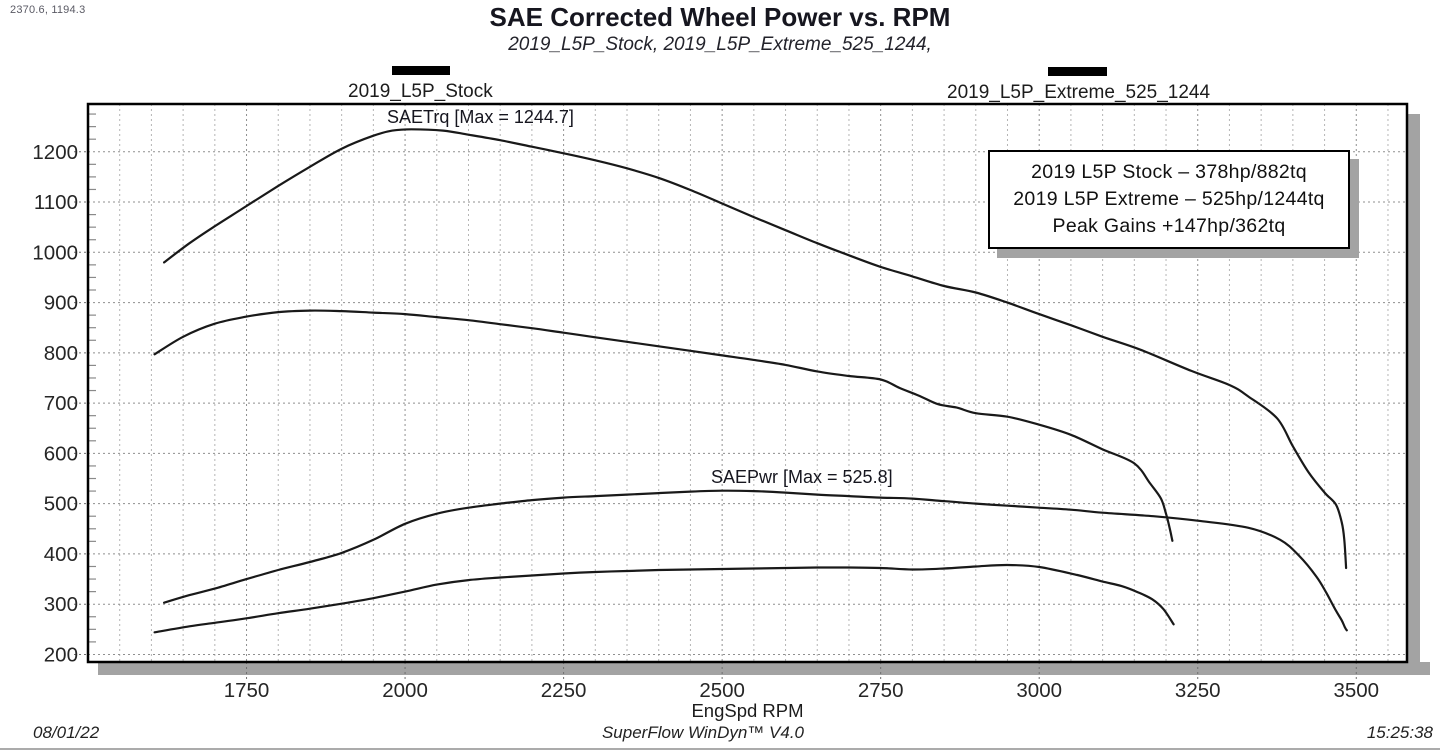  What do you see at coordinates (747, 710) in the screenshot?
I see `x-axis-title: EngSpd RPM` at bounding box center [747, 710].